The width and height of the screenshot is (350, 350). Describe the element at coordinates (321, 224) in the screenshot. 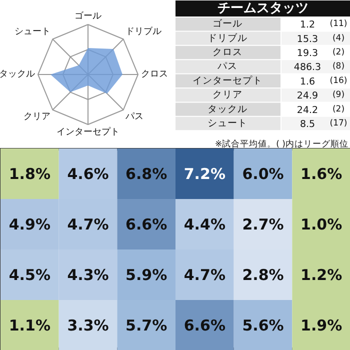

I see `data-label: 1.0%` at that location.